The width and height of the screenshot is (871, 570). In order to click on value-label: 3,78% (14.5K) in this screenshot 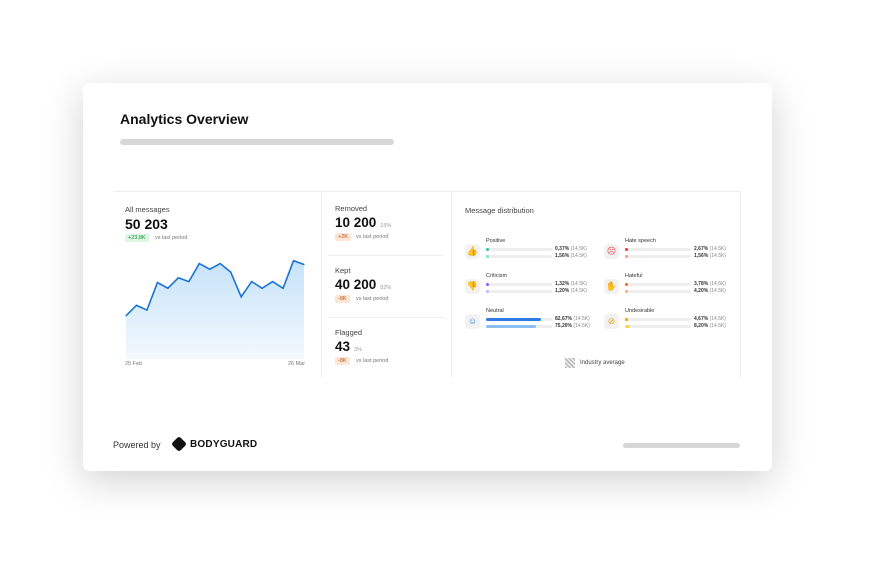, I will do `click(710, 284)`.